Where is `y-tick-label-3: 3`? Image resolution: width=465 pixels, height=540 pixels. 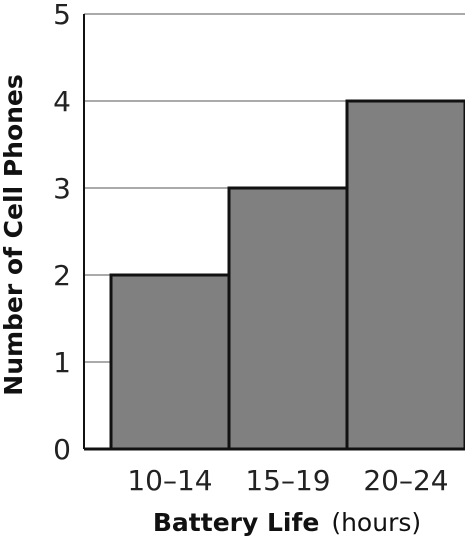 y-tick-label-3: 3 is located at coordinates (62, 188).